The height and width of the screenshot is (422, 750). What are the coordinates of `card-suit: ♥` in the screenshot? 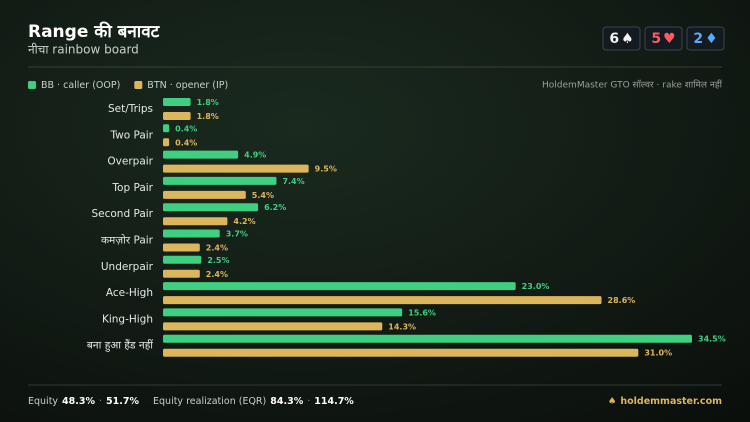 It's located at (669, 39).